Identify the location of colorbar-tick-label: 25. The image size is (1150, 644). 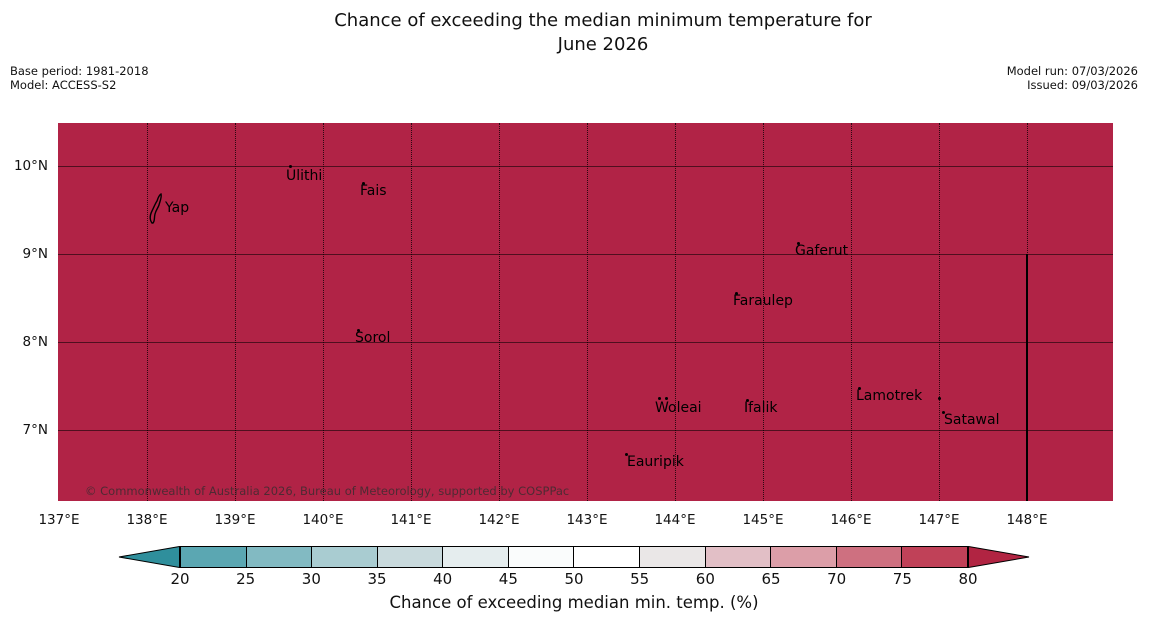
(246, 579).